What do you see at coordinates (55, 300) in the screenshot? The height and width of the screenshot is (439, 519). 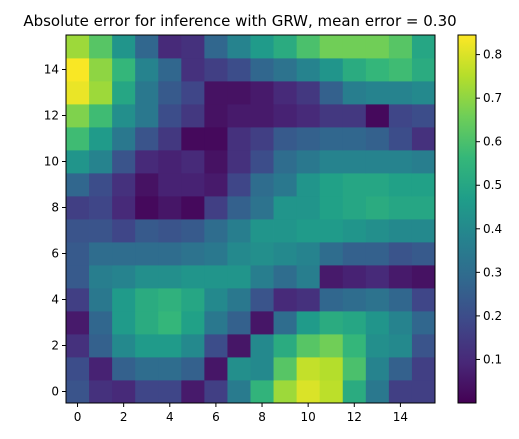 I see `y-tick-label: 4` at bounding box center [55, 300].